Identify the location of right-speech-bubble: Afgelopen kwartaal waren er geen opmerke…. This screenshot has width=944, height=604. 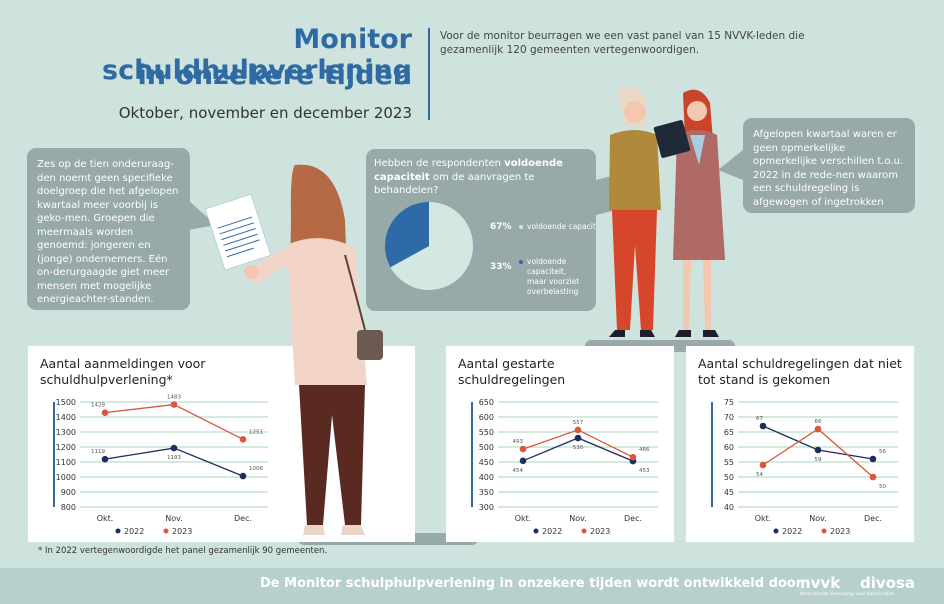
(829, 165).